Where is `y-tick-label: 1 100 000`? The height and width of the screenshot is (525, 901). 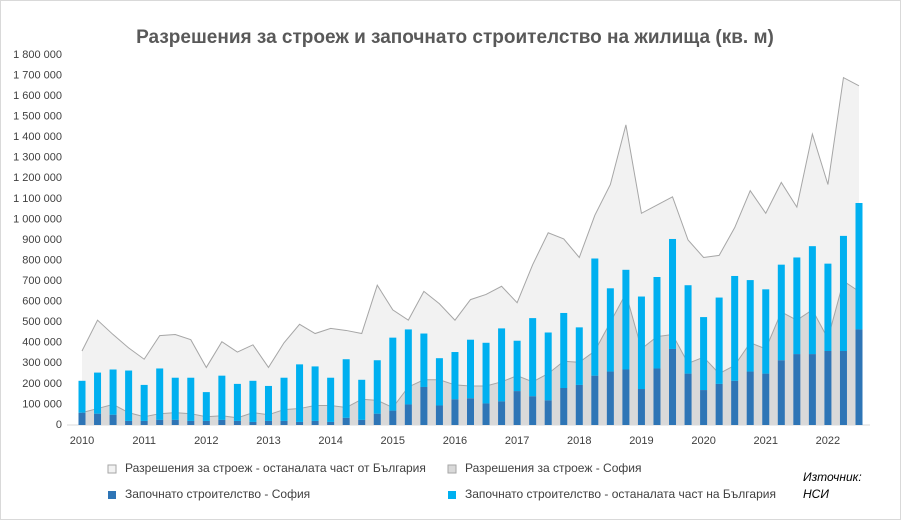
y-tick-label: 1 100 000 is located at coordinates (37, 199).